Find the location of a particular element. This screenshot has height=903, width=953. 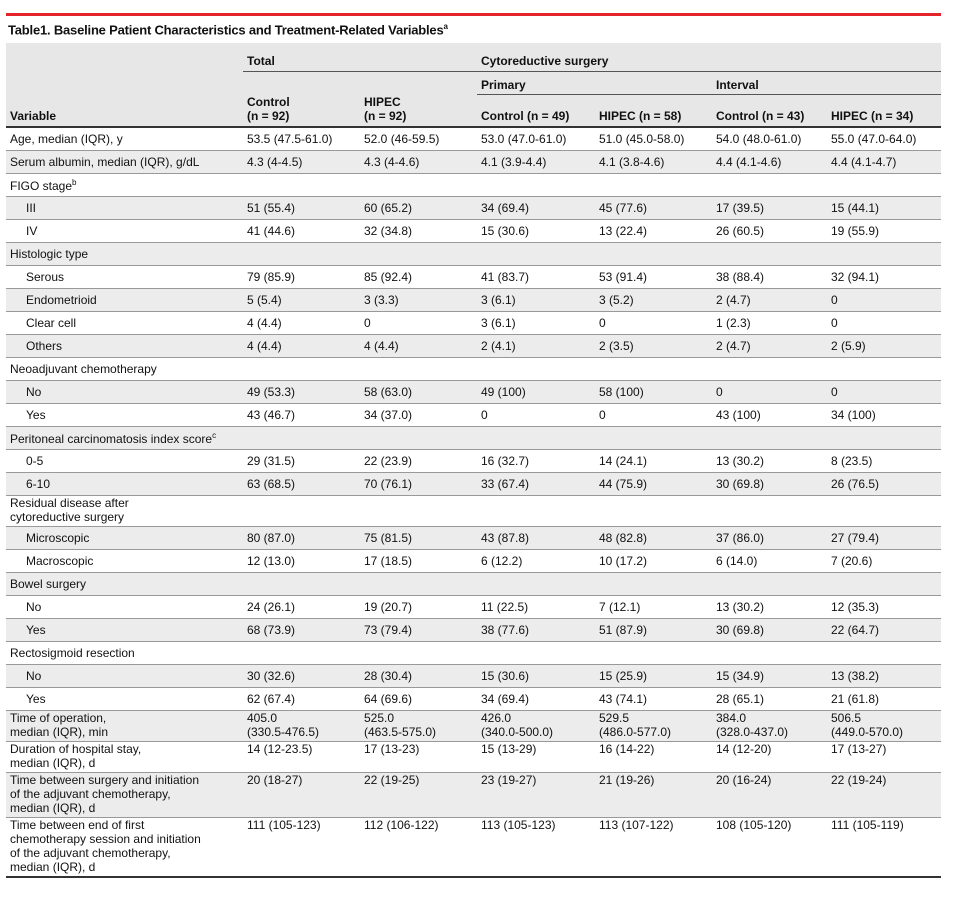

table-cell: 58 (63.0) is located at coordinates (418, 392).